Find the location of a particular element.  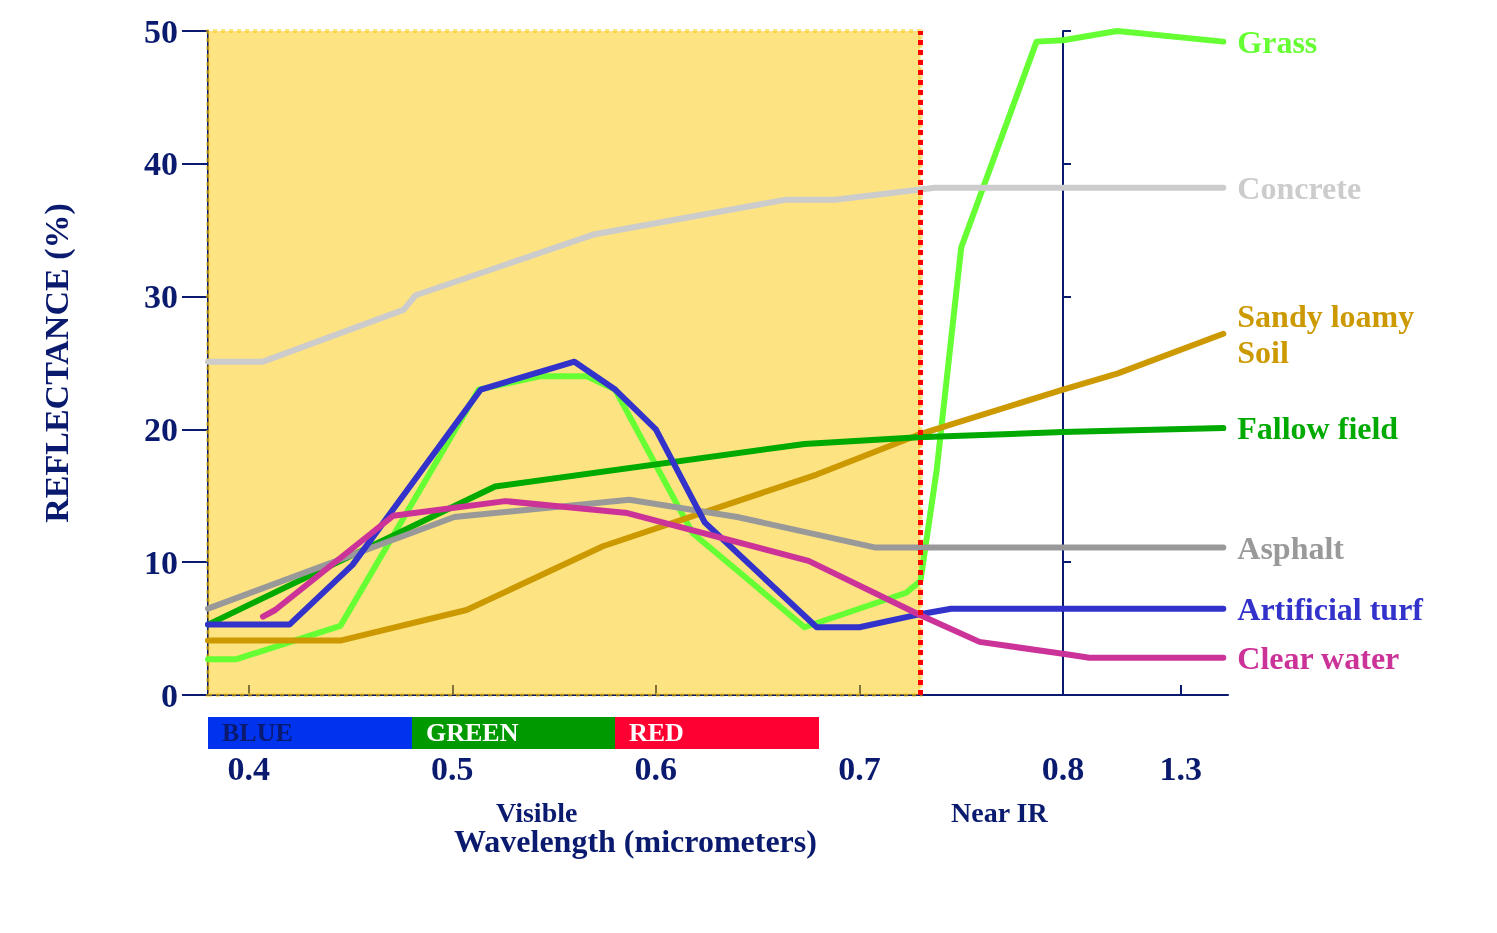

y-tick-label: 30 is located at coordinates (161, 297).